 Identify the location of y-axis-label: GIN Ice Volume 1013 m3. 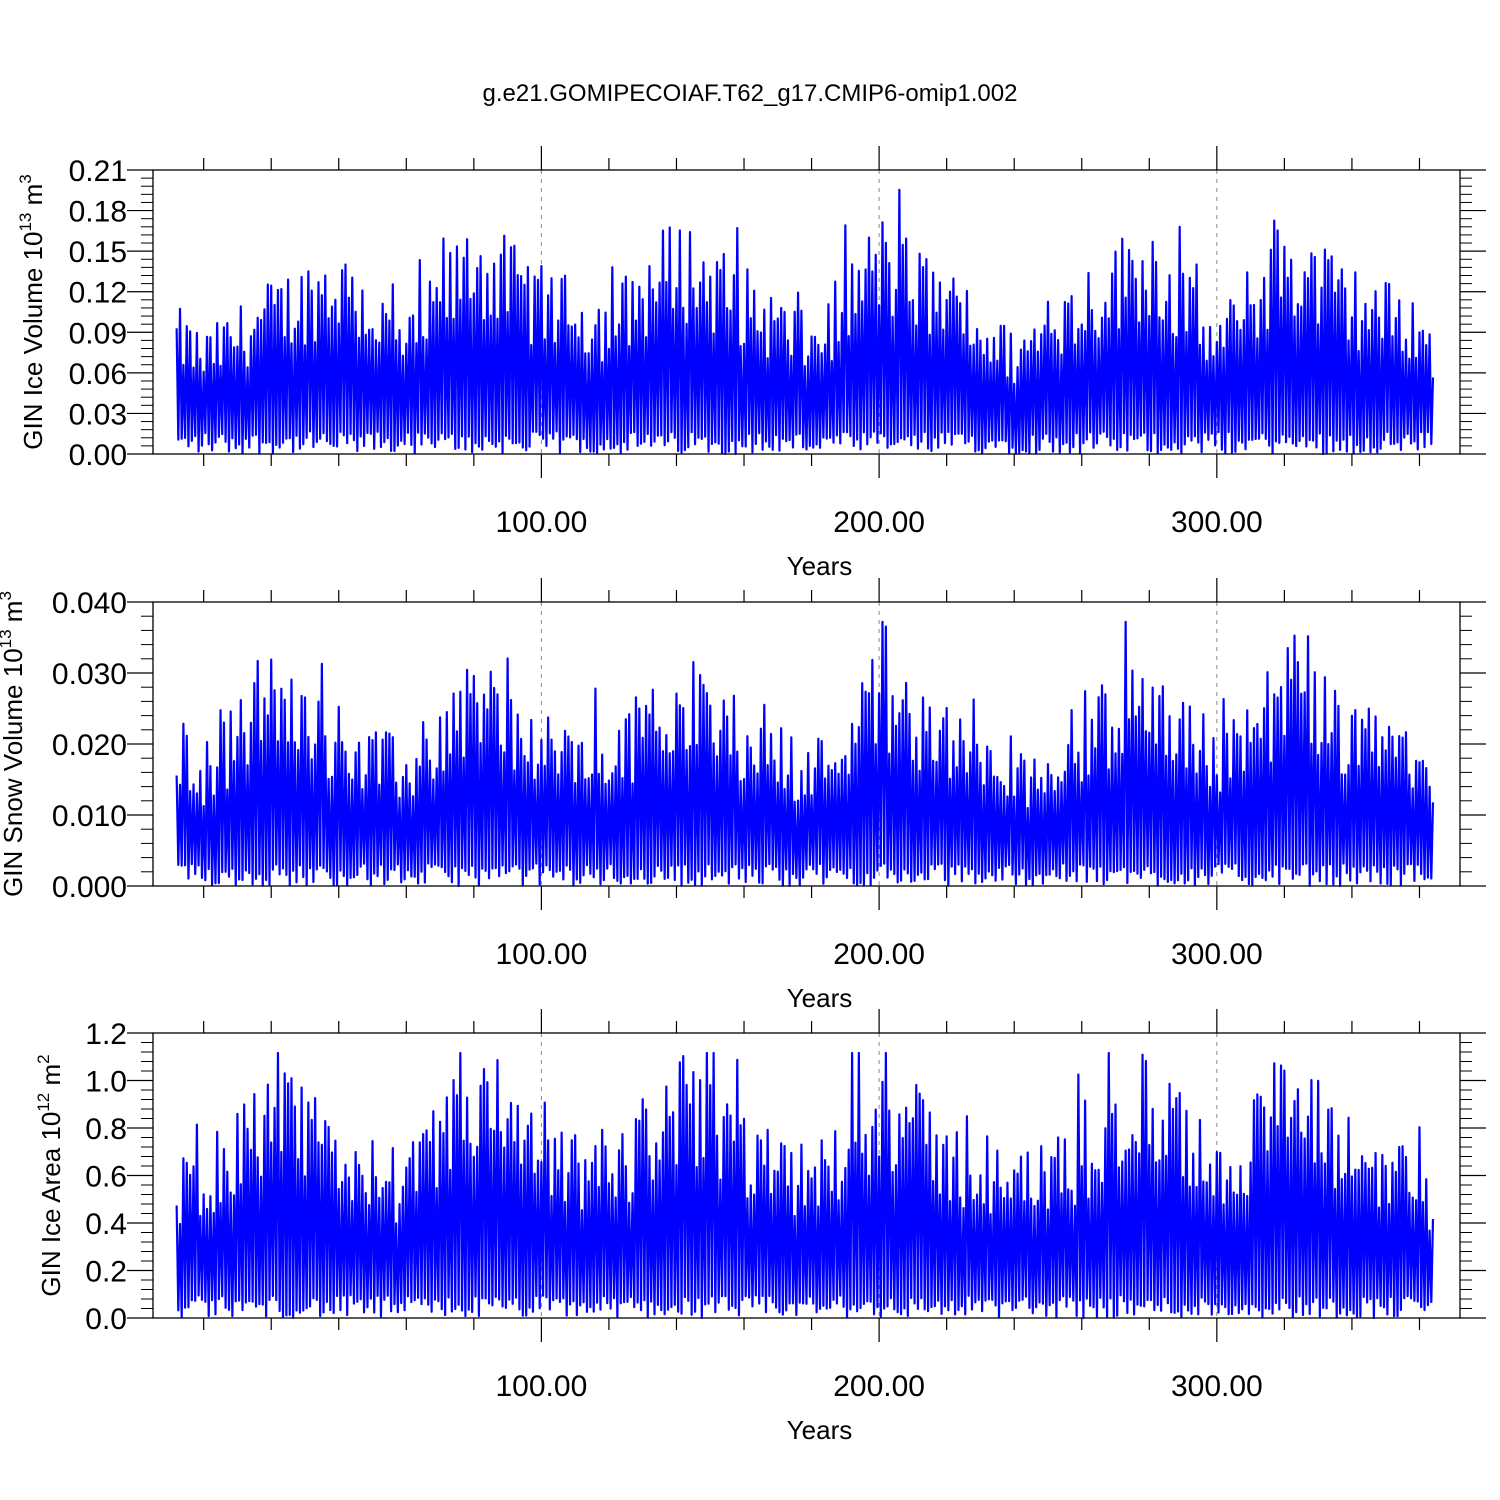
(32, 312).